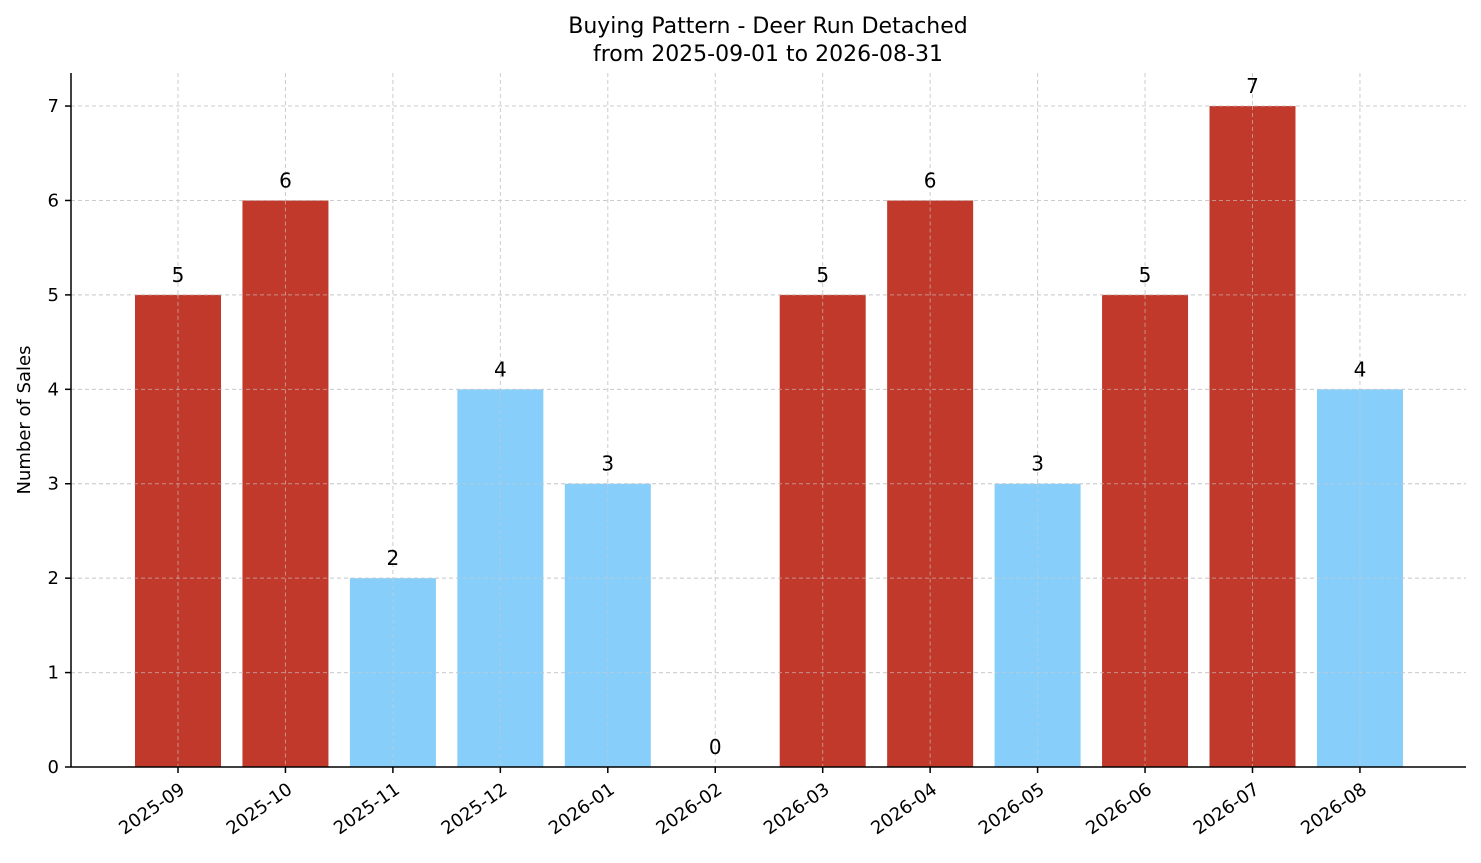 This screenshot has height=863, width=1481. What do you see at coordinates (260, 809) in the screenshot?
I see `x-tick-label: 2025-10` at bounding box center [260, 809].